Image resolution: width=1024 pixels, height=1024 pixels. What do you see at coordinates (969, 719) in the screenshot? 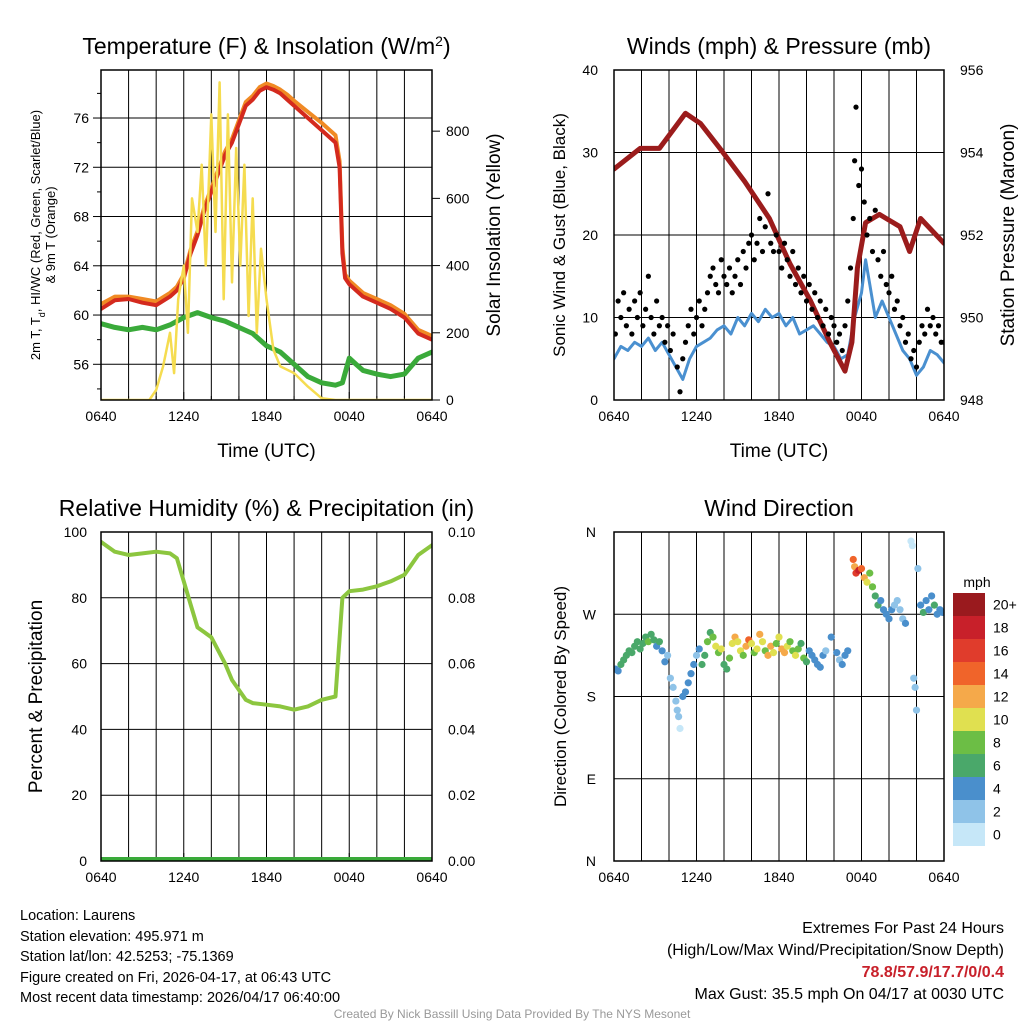
I see `colorbar-swatch` at bounding box center [969, 719].